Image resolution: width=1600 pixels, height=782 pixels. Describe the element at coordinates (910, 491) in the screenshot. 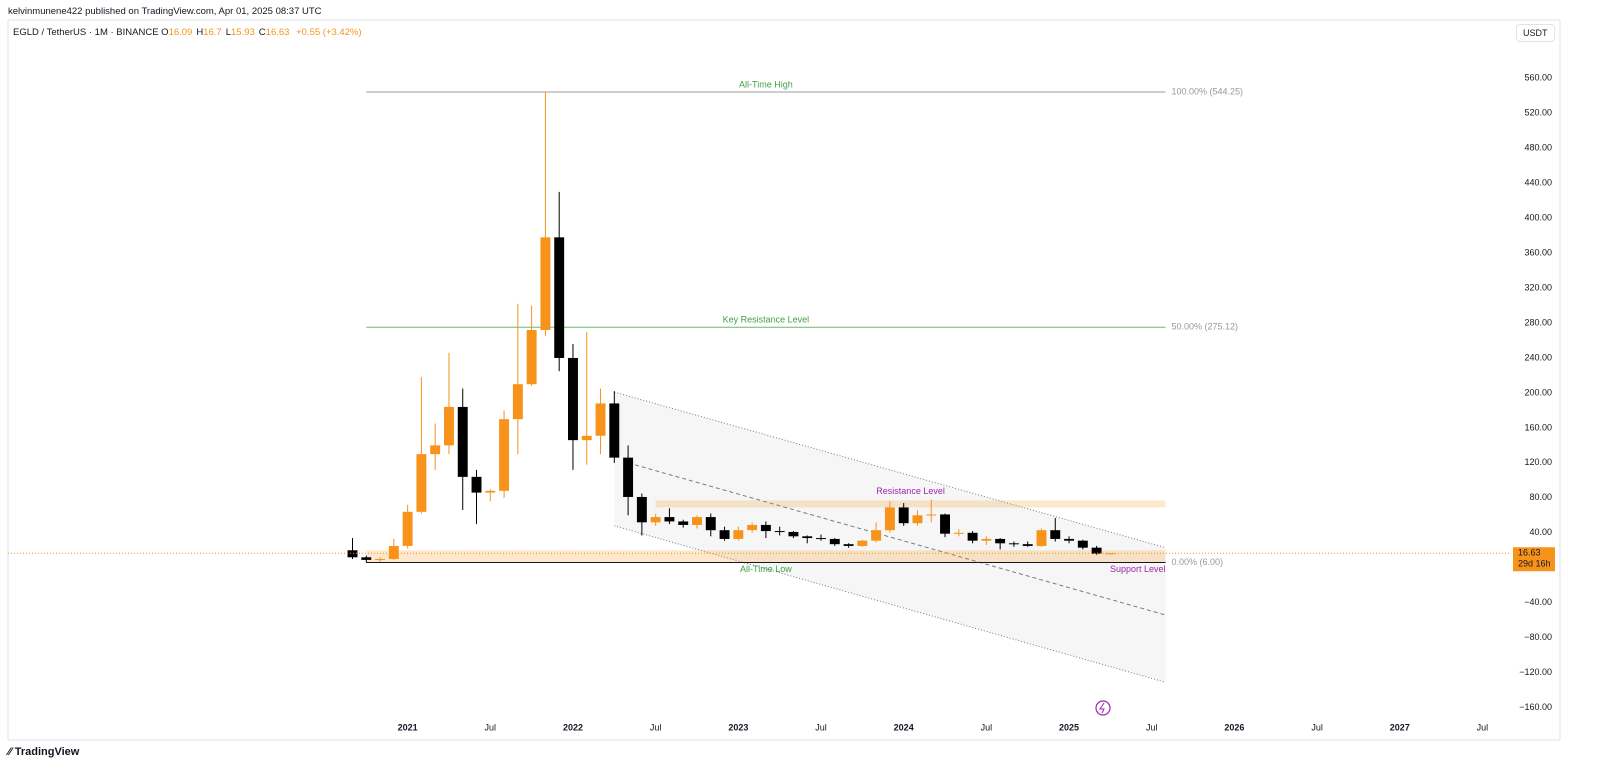

I see `zone-label: Resistance Level` at that location.